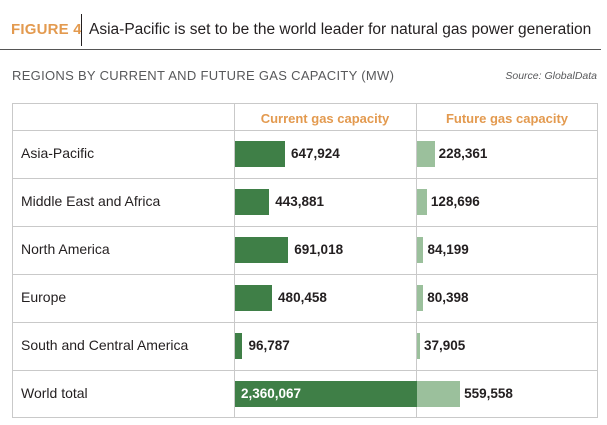 The width and height of the screenshot is (607, 425). What do you see at coordinates (455, 201) in the screenshot?
I see `value-future-capacity: 128,696` at bounding box center [455, 201].